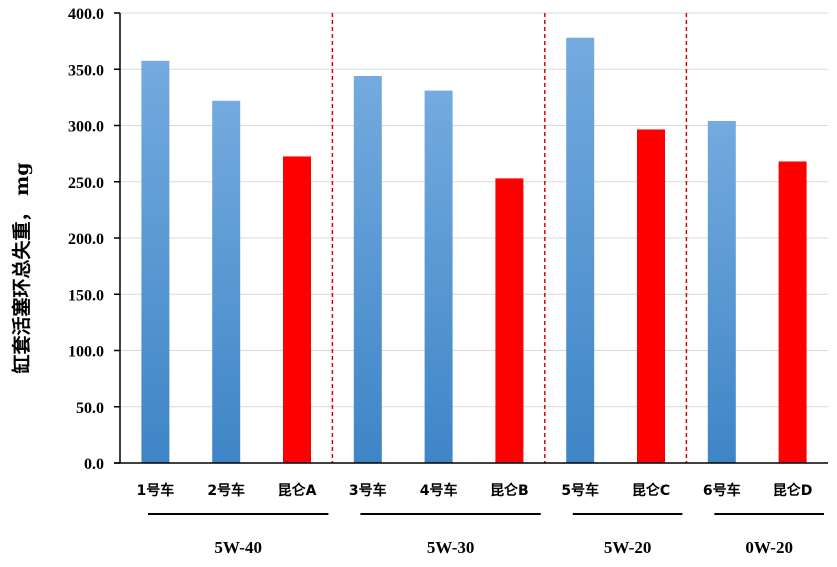 The image size is (837, 567). I want to click on y-tick-label: 50.0, so click(90, 408).